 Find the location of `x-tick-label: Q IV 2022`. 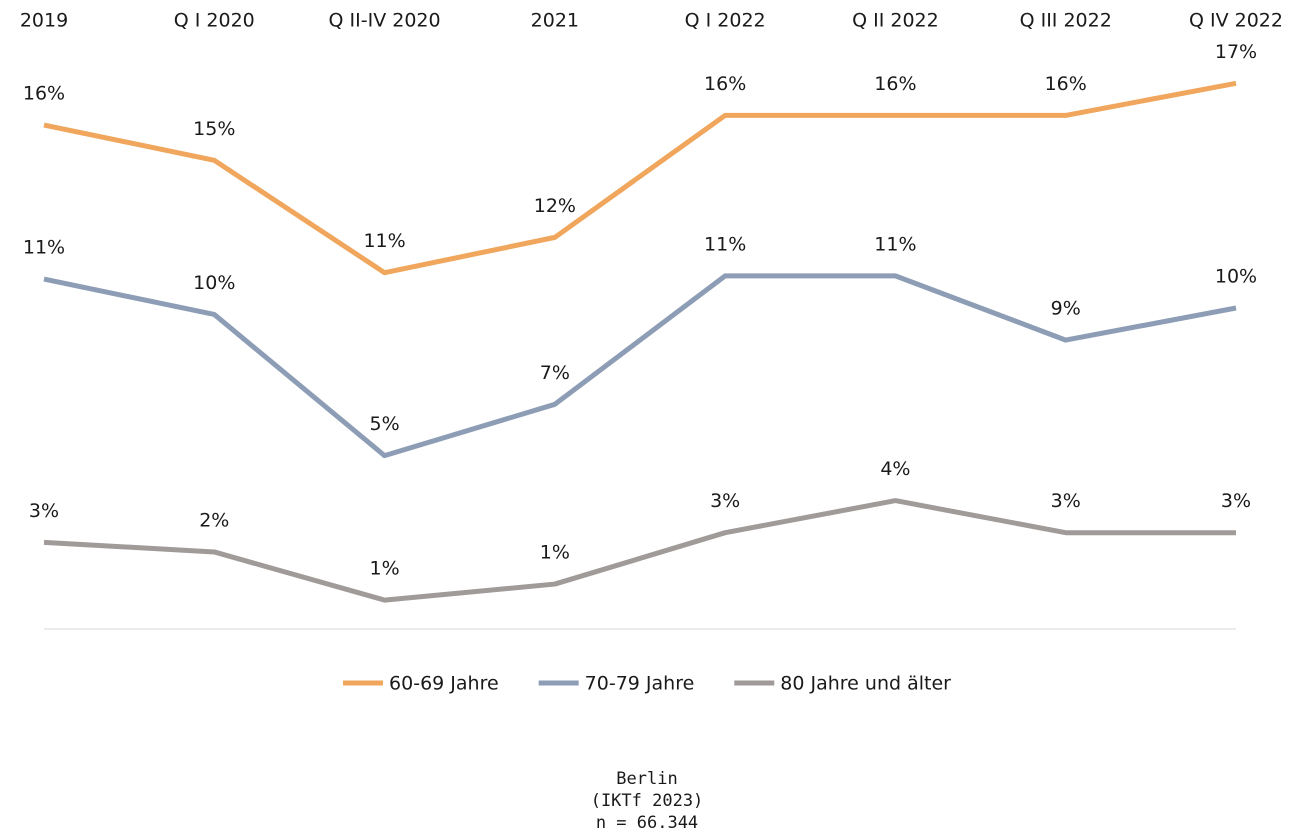

x-tick-label: Q IV 2022 is located at coordinates (1236, 21).